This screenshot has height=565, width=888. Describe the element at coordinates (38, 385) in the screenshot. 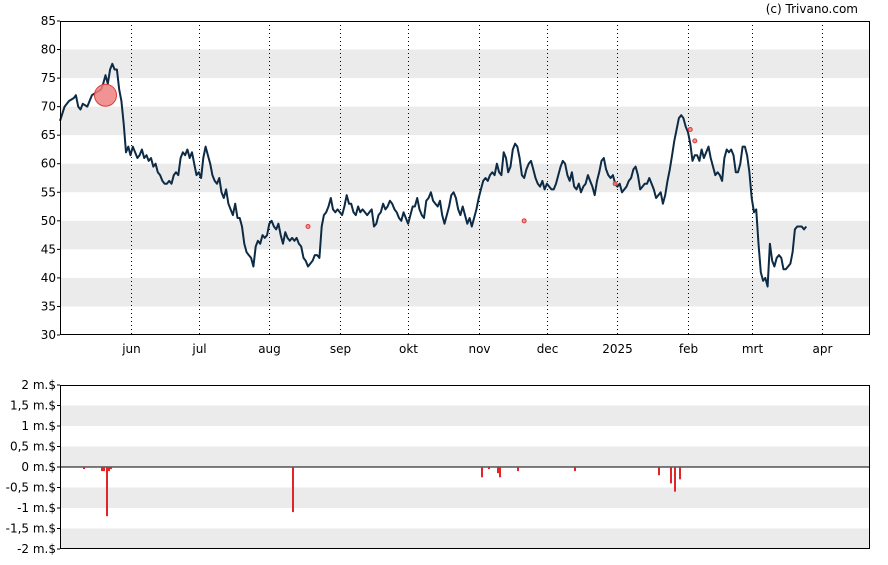

I see `volume-y-tick-label: 2 m.$` at that location.